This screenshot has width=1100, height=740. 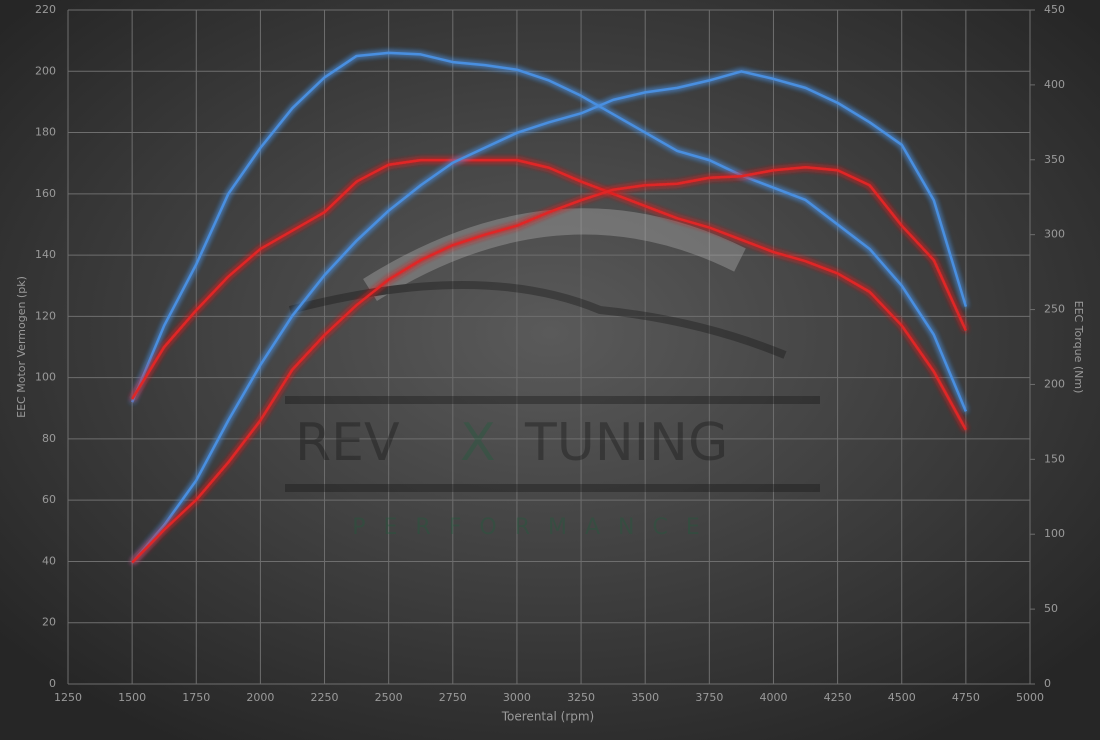 I want to click on y-tick-label: 220, so click(x=45, y=9).